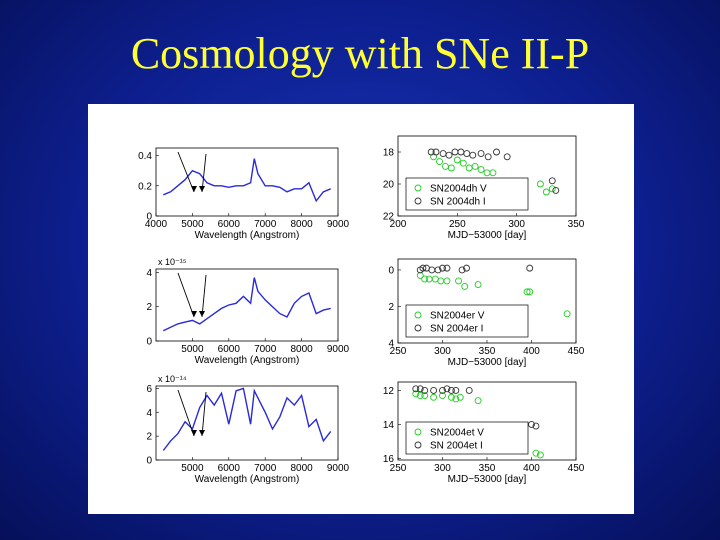 The height and width of the screenshot is (540, 720). I want to click on y-tick-label: 0, so click(391, 270).